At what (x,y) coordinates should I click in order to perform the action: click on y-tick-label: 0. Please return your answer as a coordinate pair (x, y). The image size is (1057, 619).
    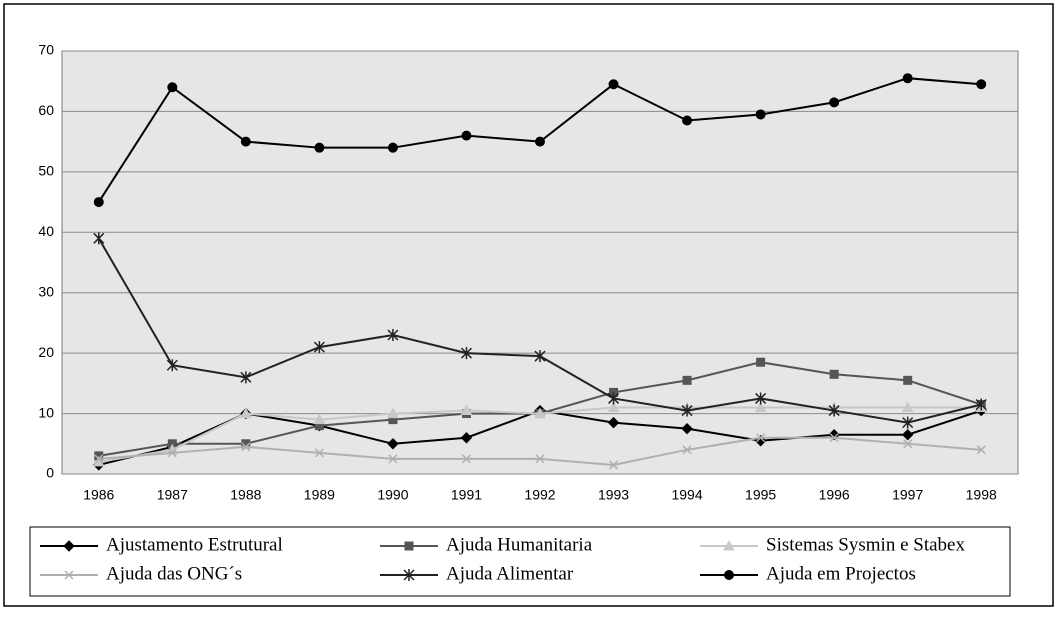
    Looking at the image, I should click on (50, 473).